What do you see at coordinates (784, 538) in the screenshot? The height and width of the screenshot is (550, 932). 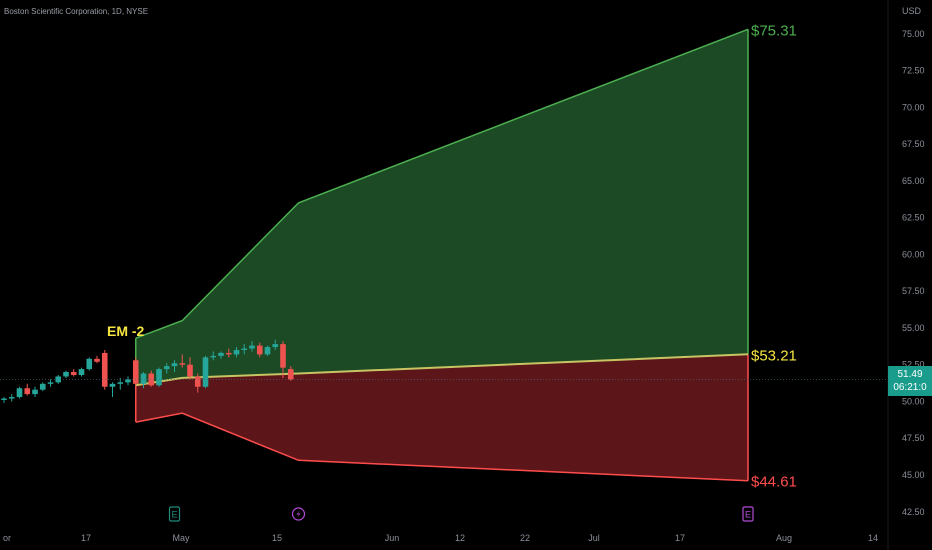 I see `x-tick-label: Aug` at bounding box center [784, 538].